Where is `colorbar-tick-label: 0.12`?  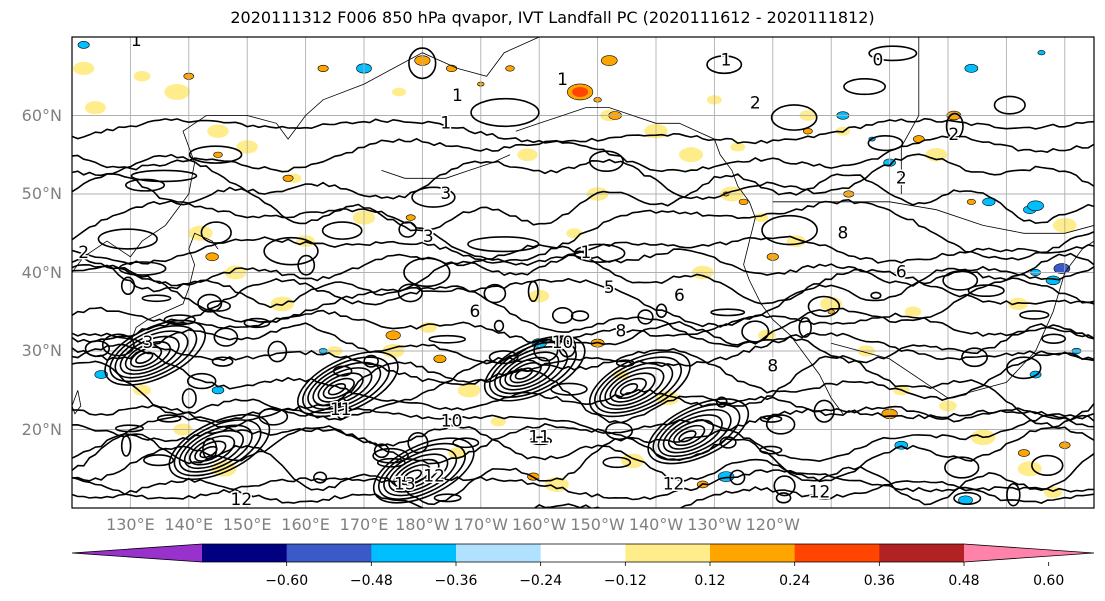 colorbar-tick-label: 0.12 is located at coordinates (710, 581).